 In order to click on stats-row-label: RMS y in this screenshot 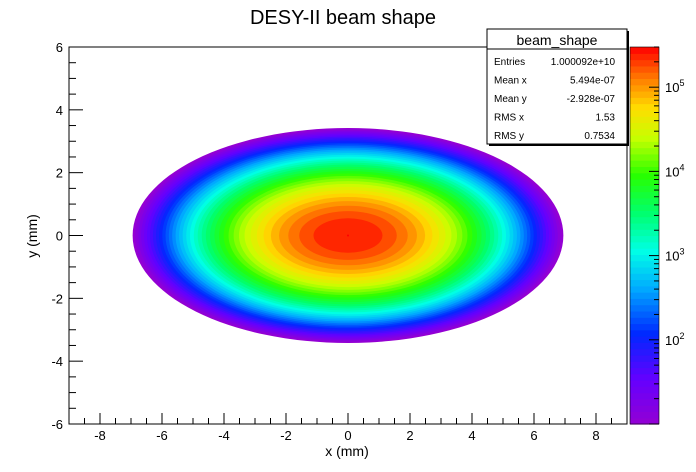, I will do `click(509, 136)`.